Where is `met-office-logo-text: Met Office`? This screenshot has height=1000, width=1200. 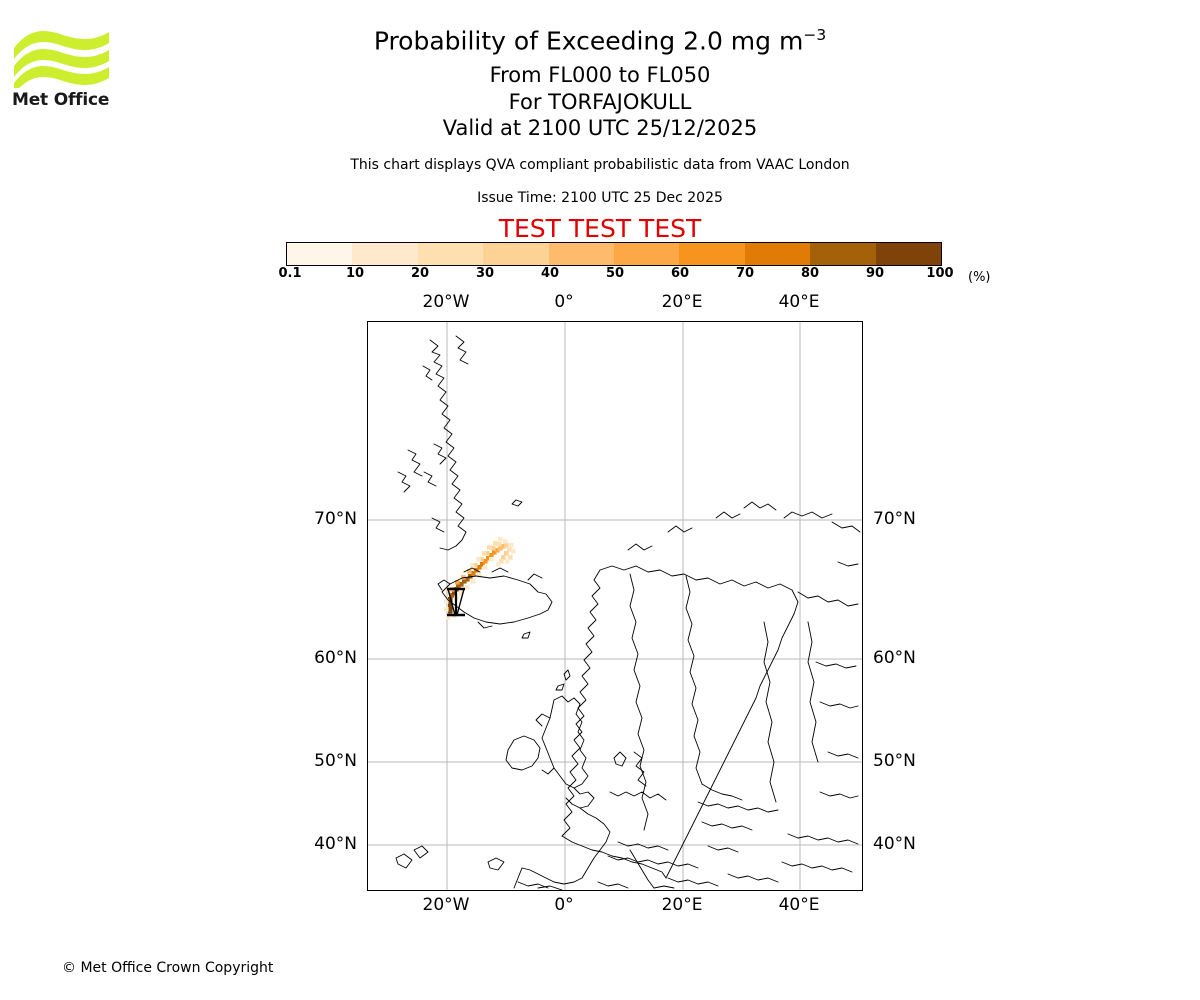
met-office-logo-text: Met Office is located at coordinates (61, 100).